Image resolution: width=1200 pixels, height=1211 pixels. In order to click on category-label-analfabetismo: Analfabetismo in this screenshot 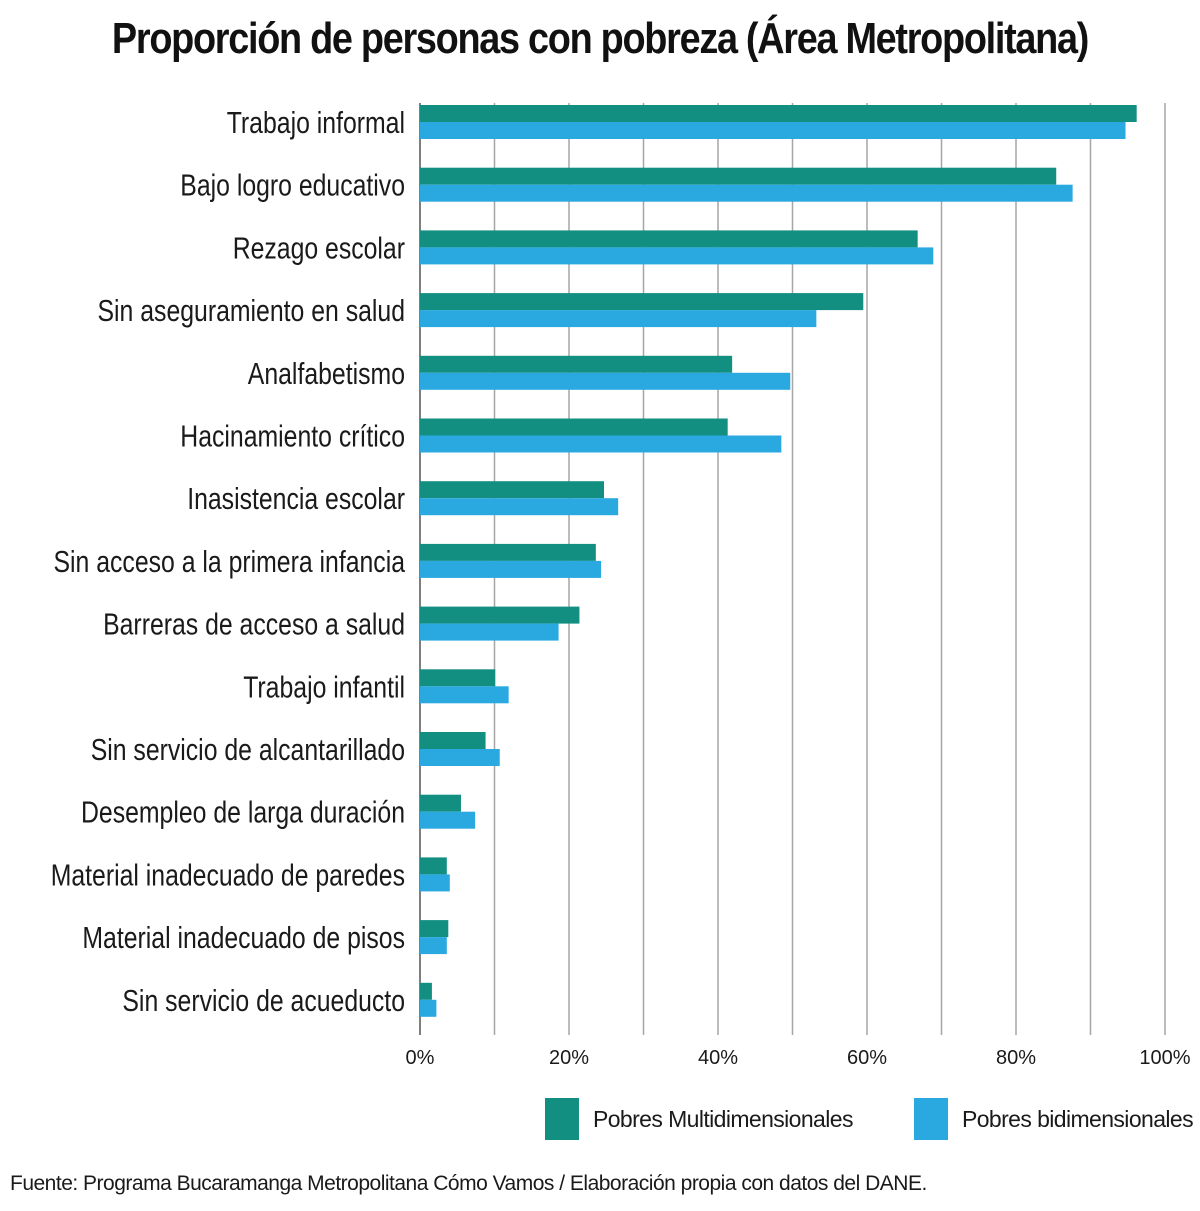, I will do `click(326, 373)`.